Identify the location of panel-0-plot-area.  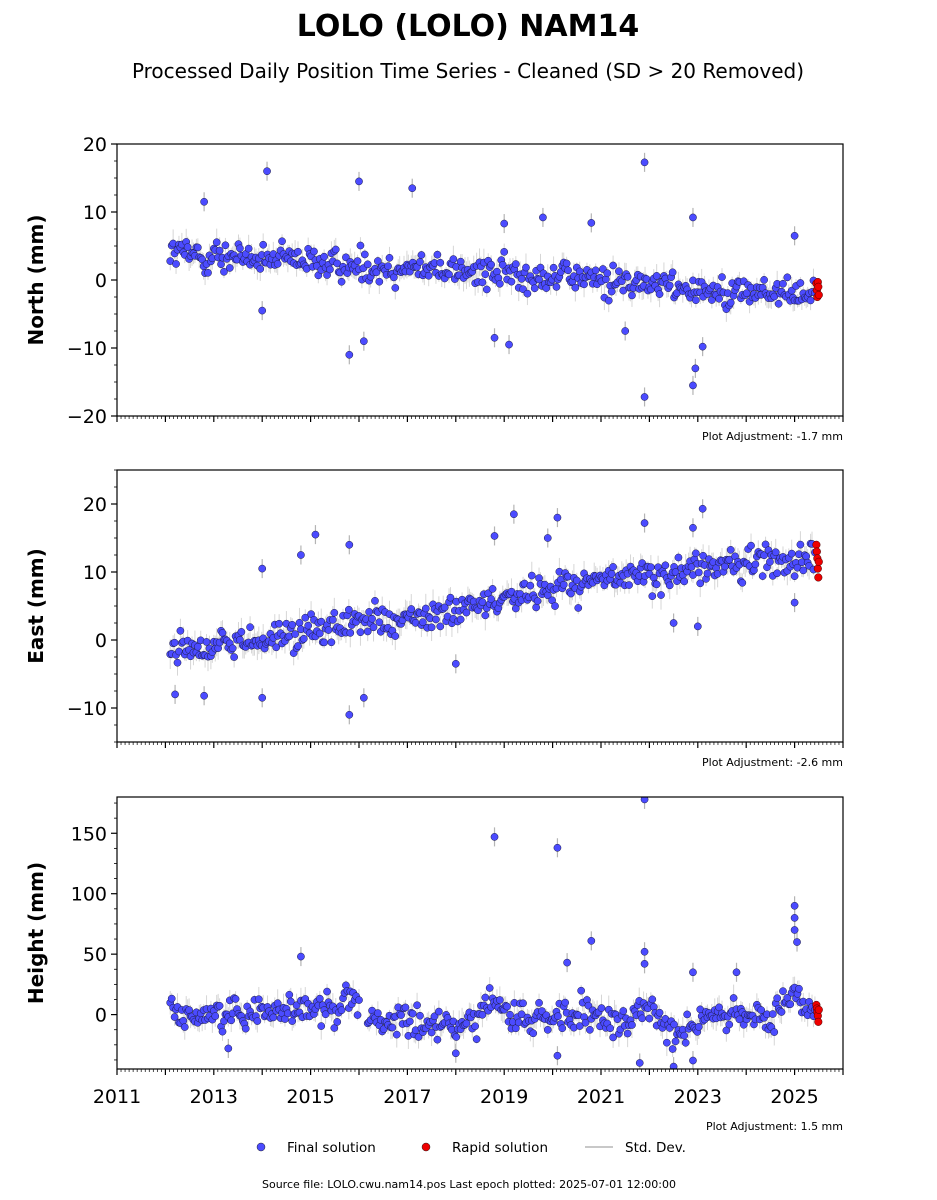
(494, 279).